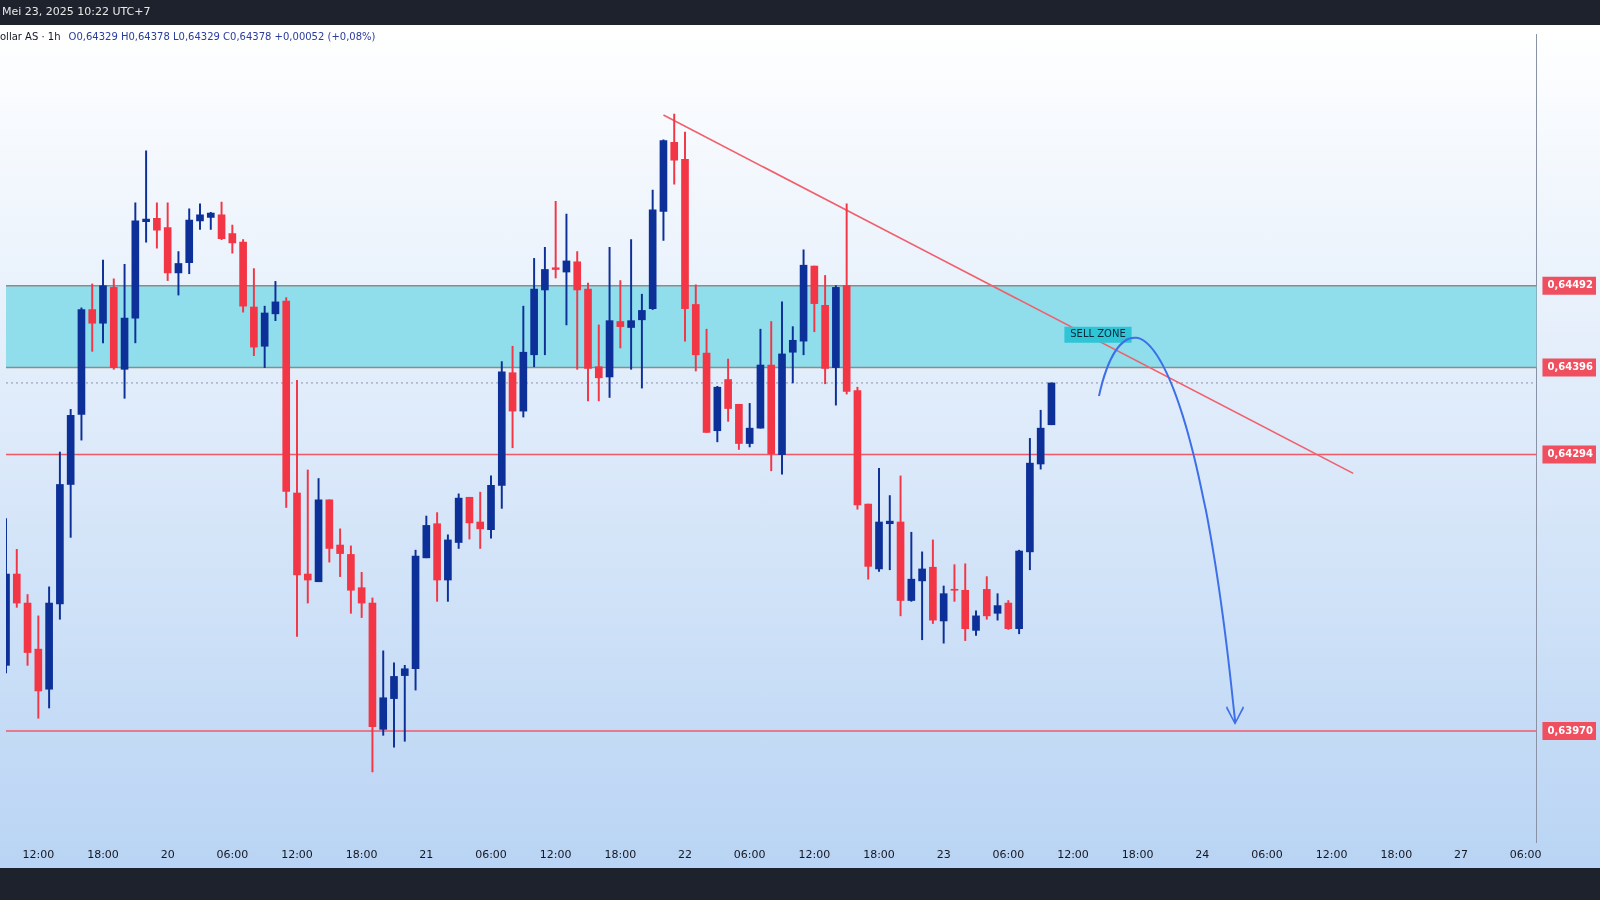 The image size is (1600, 900). What do you see at coordinates (1461, 855) in the screenshot?
I see `x-tick-label: 27` at bounding box center [1461, 855].